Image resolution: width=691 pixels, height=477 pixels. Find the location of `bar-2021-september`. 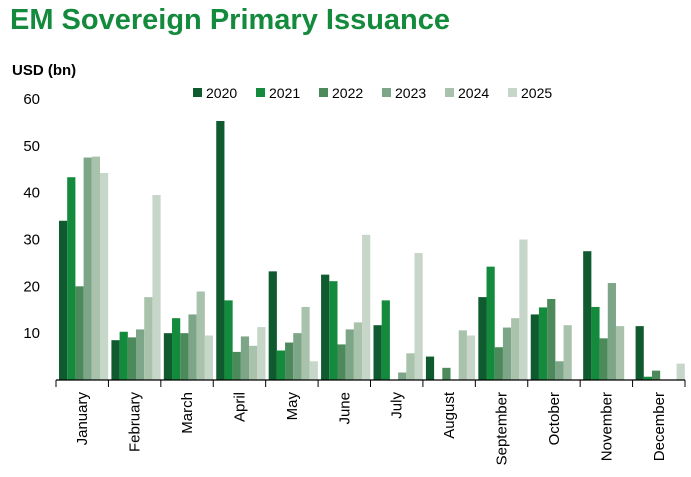

bar-2021-september is located at coordinates (490, 323).